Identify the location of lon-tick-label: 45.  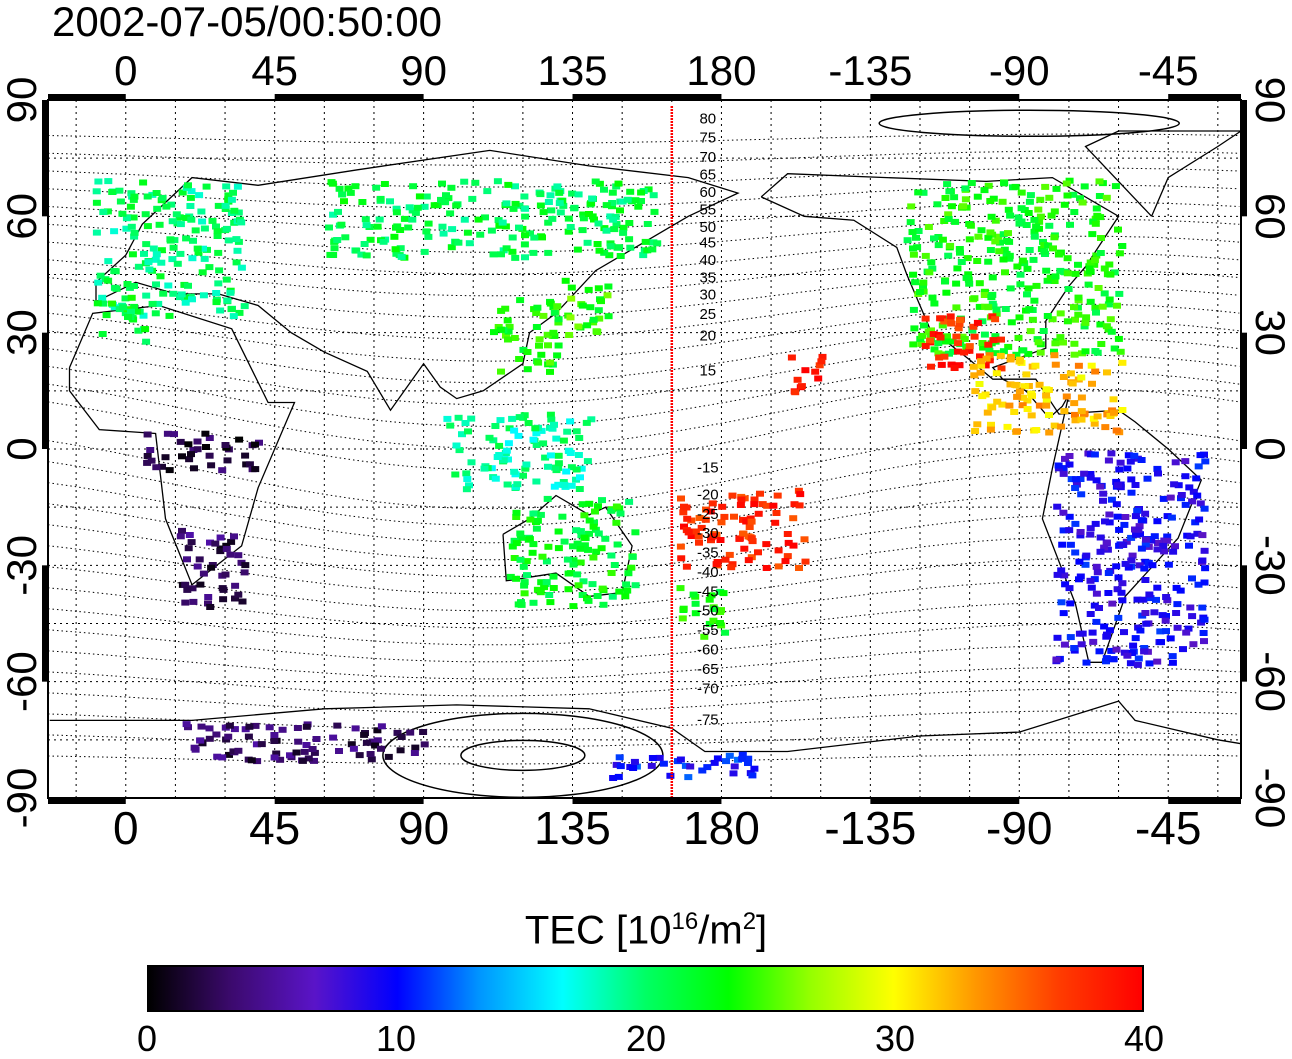
(274, 828).